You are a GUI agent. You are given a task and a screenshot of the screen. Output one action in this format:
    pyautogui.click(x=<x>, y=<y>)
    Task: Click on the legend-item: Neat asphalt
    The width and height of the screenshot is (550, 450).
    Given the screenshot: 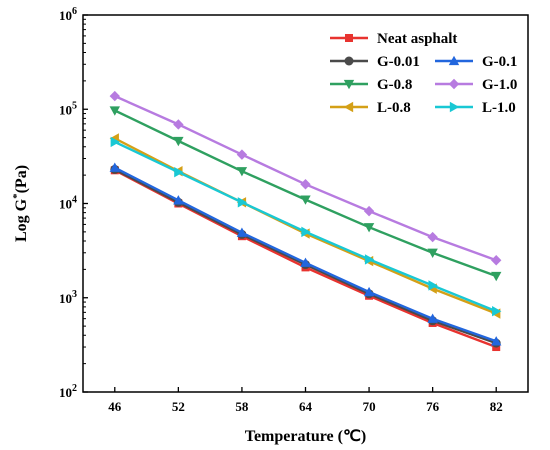 What is the action you would take?
    pyautogui.click(x=393, y=39)
    